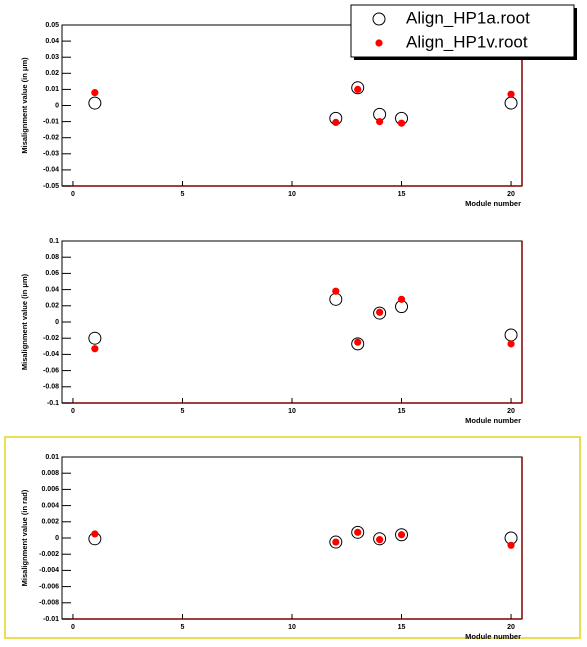  I want to click on y-tick-label: 0.006, so click(50, 489).